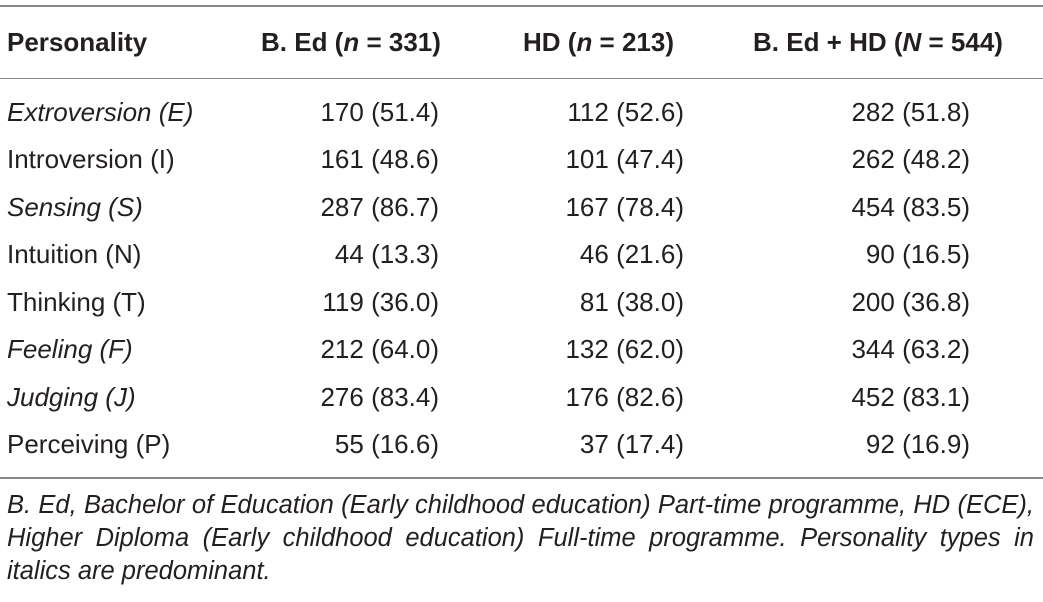 Image resolution: width=1043 pixels, height=602 pixels. I want to click on header-hd: HD (n = 213), so click(598, 42).